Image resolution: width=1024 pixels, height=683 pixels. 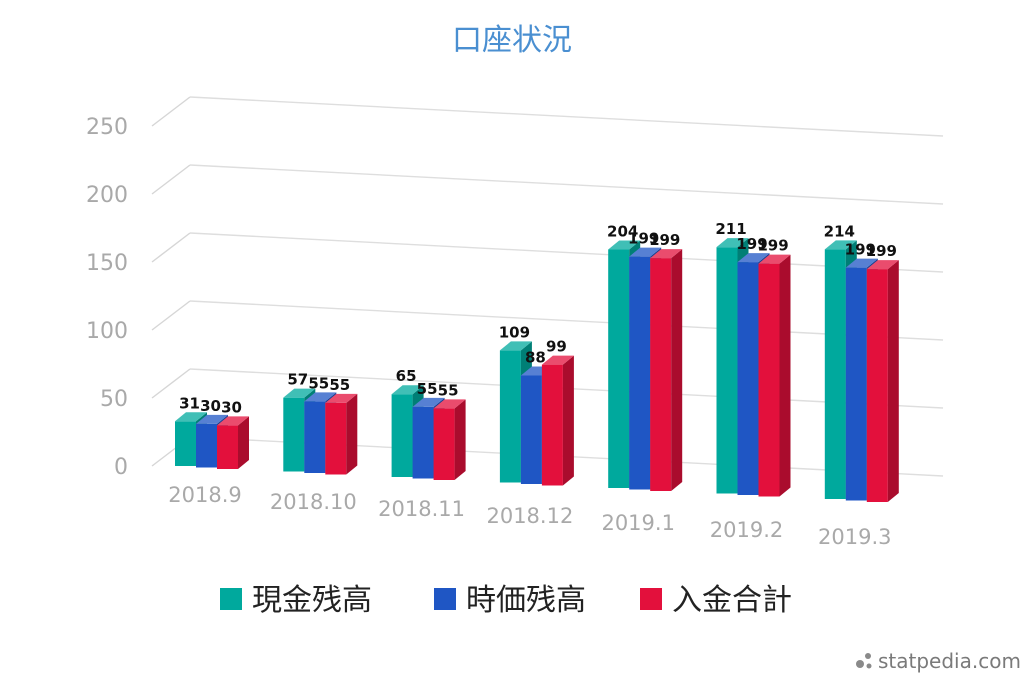 What do you see at coordinates (556, 347) in the screenshot?
I see `data-label: 99` at bounding box center [556, 347].